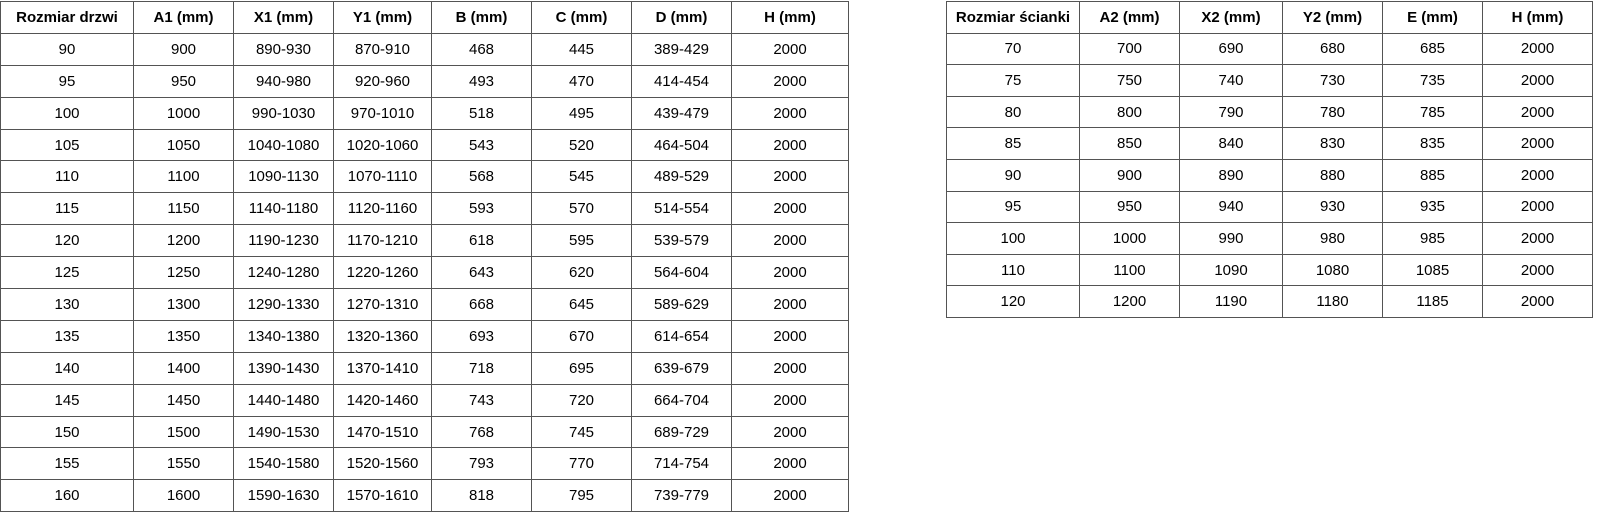 Image resolution: width=1600 pixels, height=514 pixels. What do you see at coordinates (681, 368) in the screenshot?
I see `table-cell: 639-679` at bounding box center [681, 368].